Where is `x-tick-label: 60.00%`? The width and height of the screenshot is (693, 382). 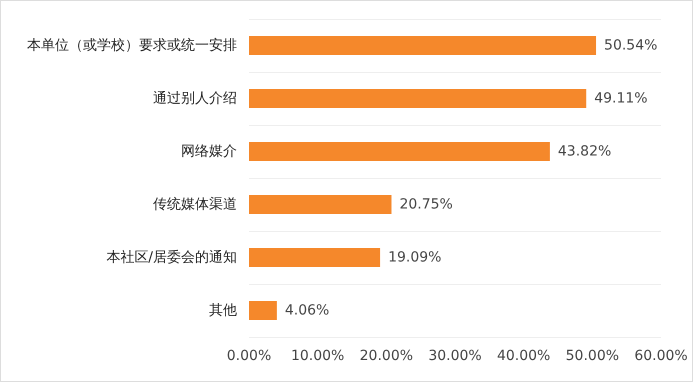 x-tick-label: 60.00% is located at coordinates (661, 356).